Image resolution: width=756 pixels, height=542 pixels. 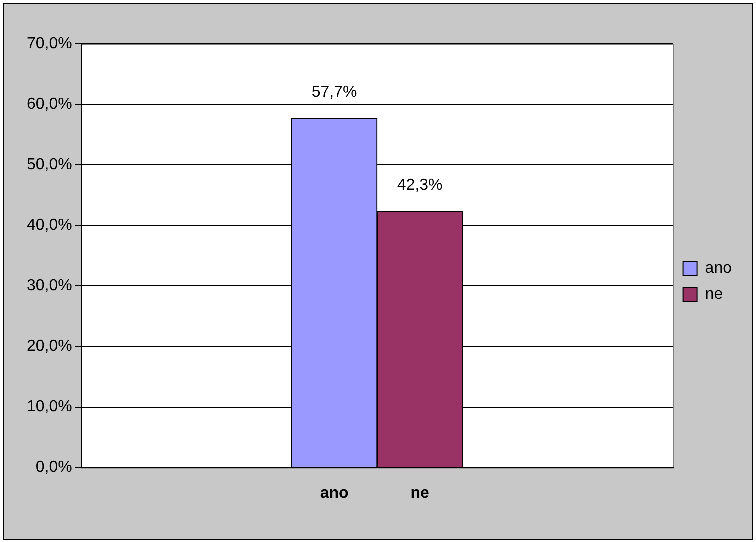 I want to click on legend-label: ne, so click(x=714, y=294).